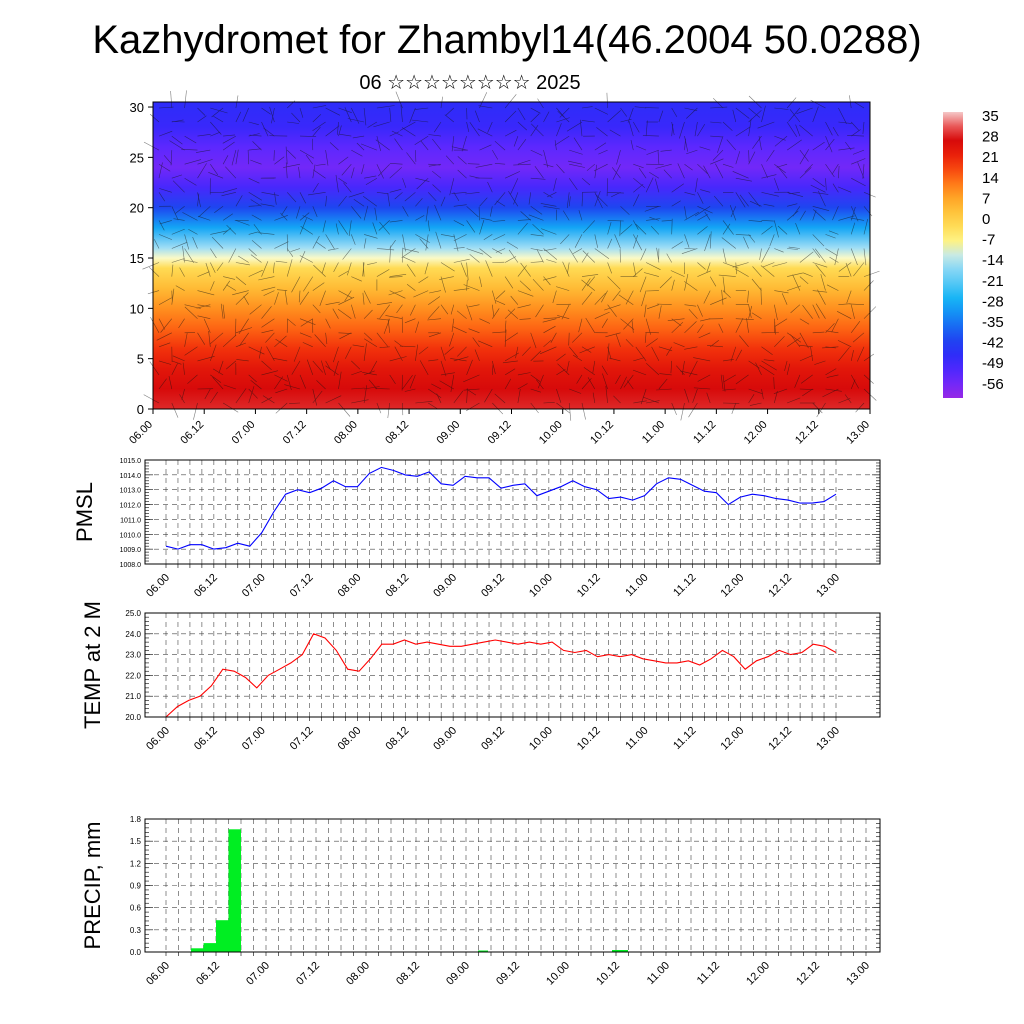  Describe the element at coordinates (990, 137) in the screenshot. I see `colorbar-label: 28` at that location.